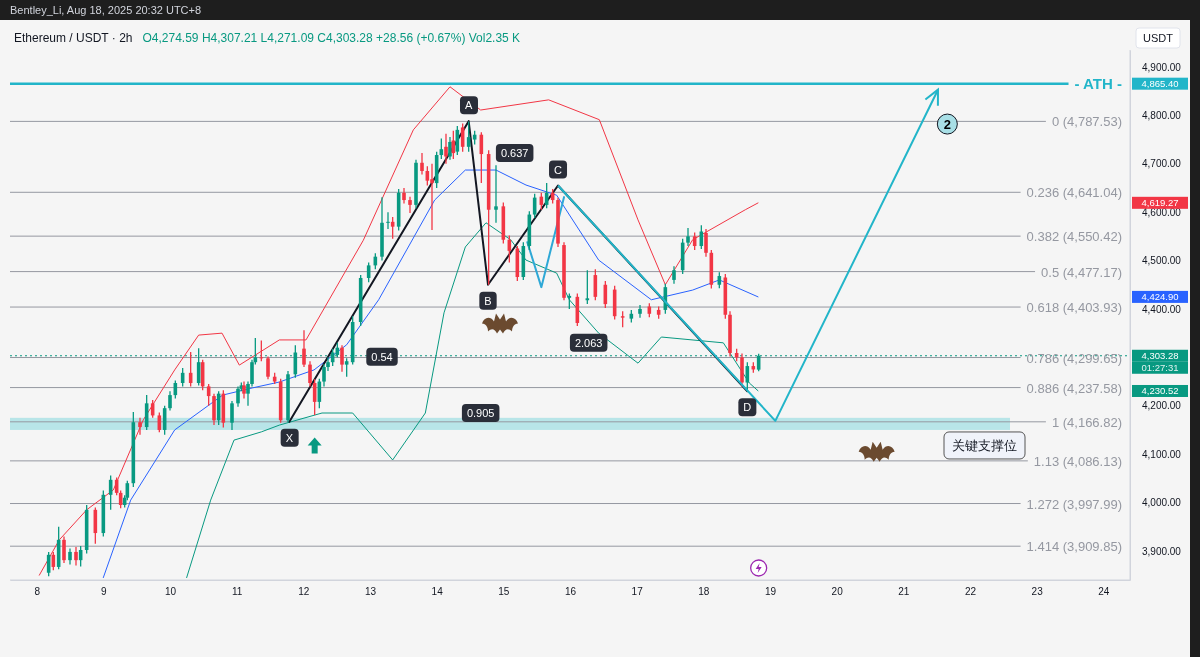 Image resolution: width=1200 pixels, height=657 pixels. I want to click on ref-line-label: 0.236 (4,641.04), so click(1074, 193).